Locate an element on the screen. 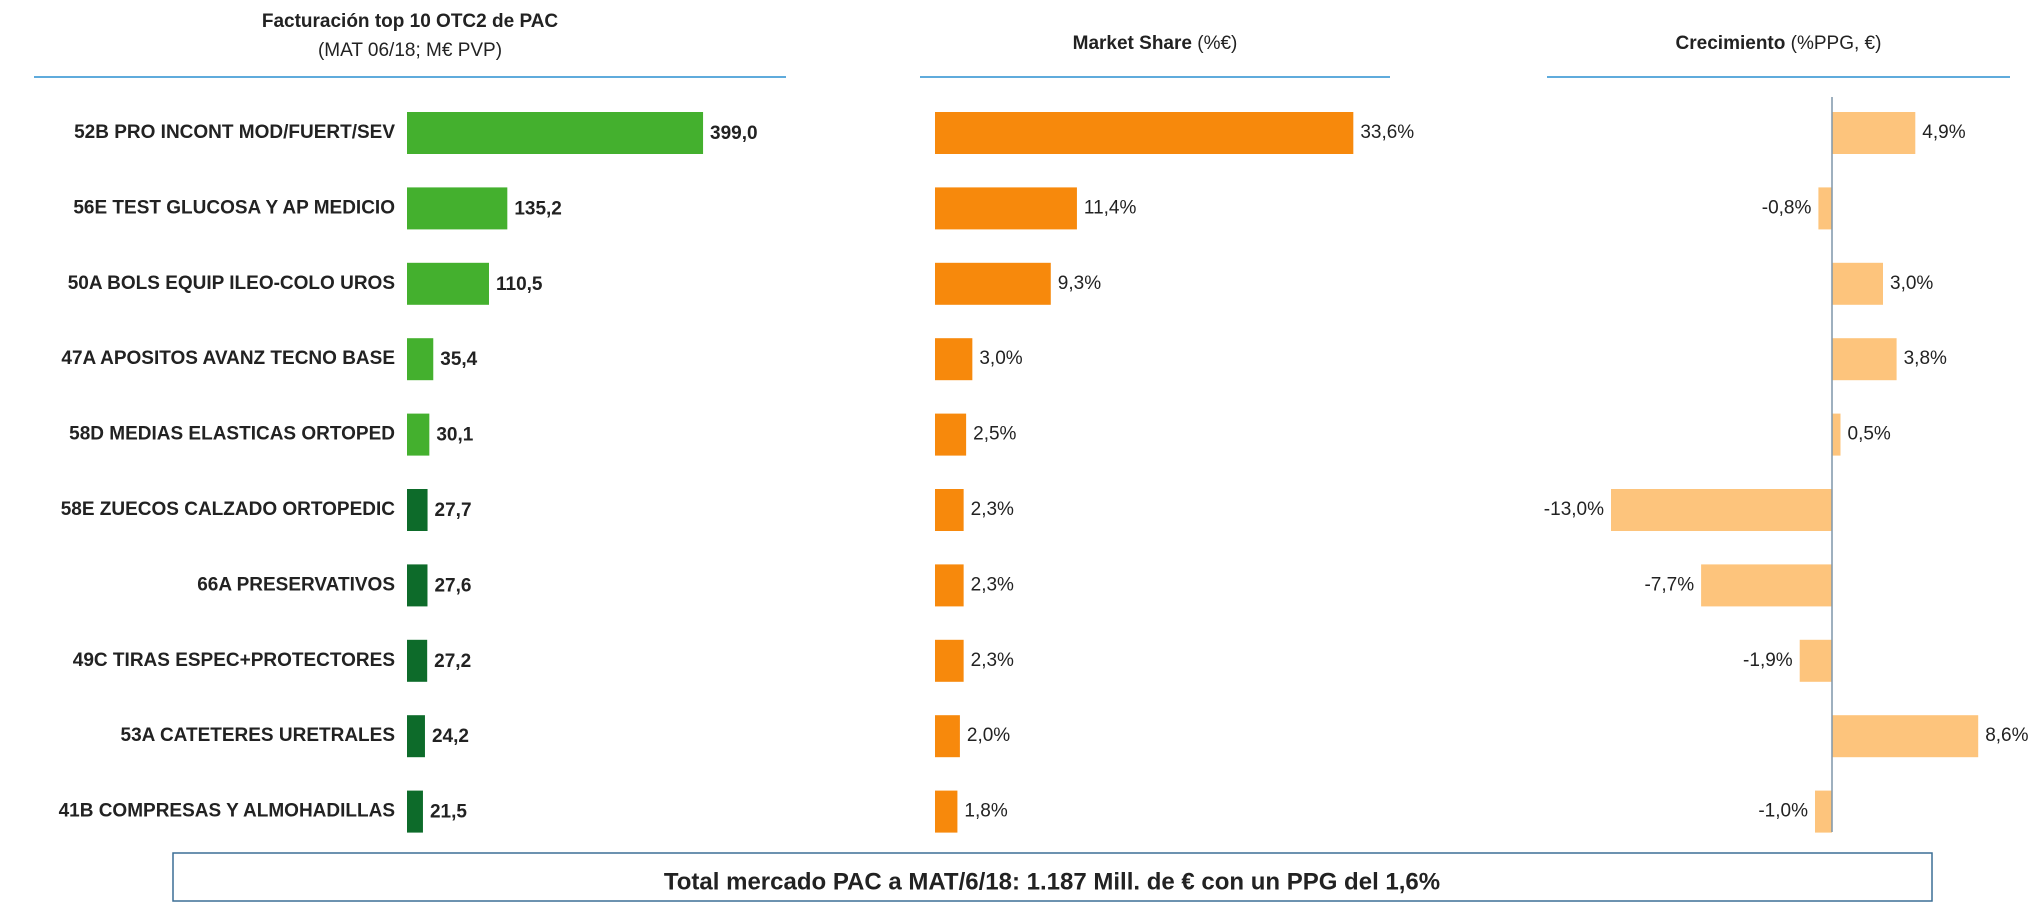 The width and height of the screenshot is (2039, 902). value-label: 399,0 is located at coordinates (734, 133).